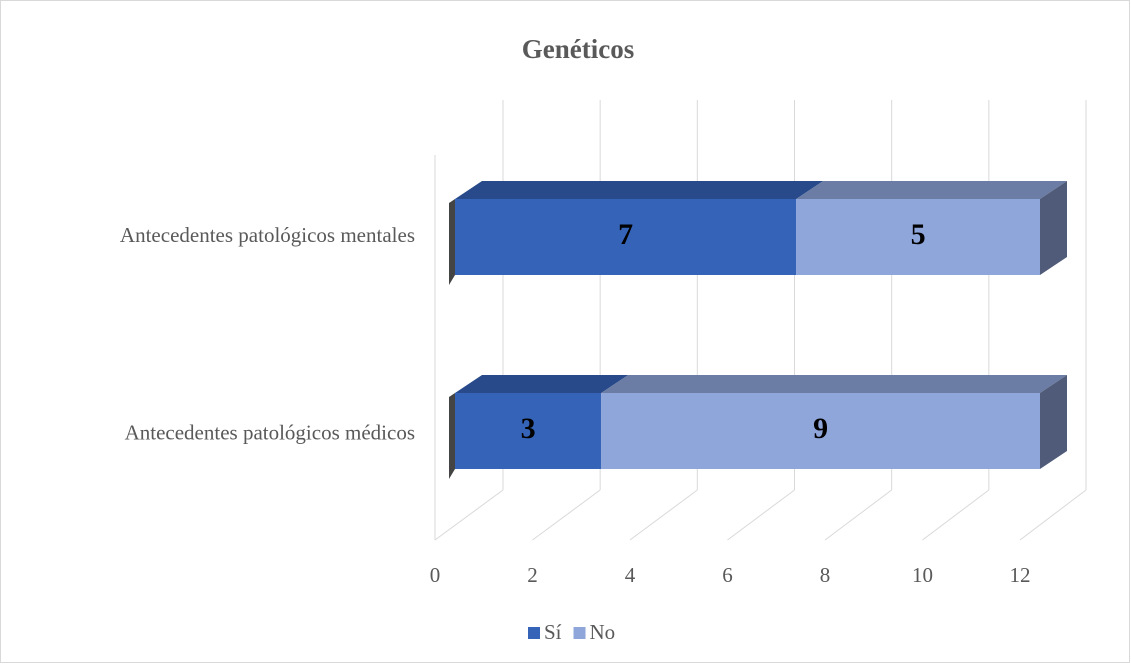  What do you see at coordinates (603, 632) in the screenshot?
I see `legend-label: No` at bounding box center [603, 632].